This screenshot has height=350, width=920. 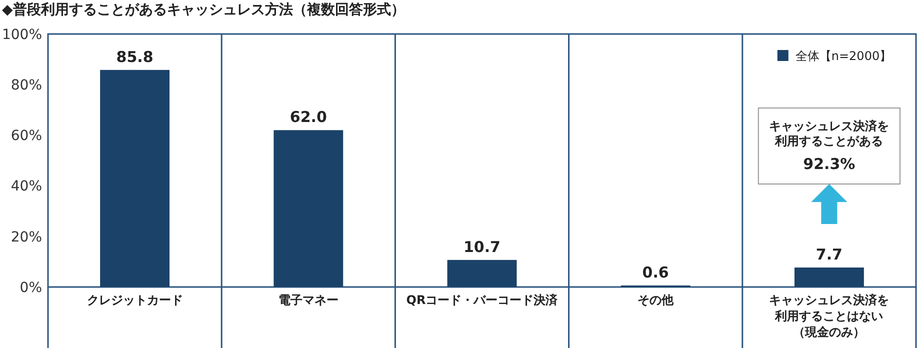 What do you see at coordinates (31, 288) in the screenshot?
I see `y-tick-label: 0%` at bounding box center [31, 288].